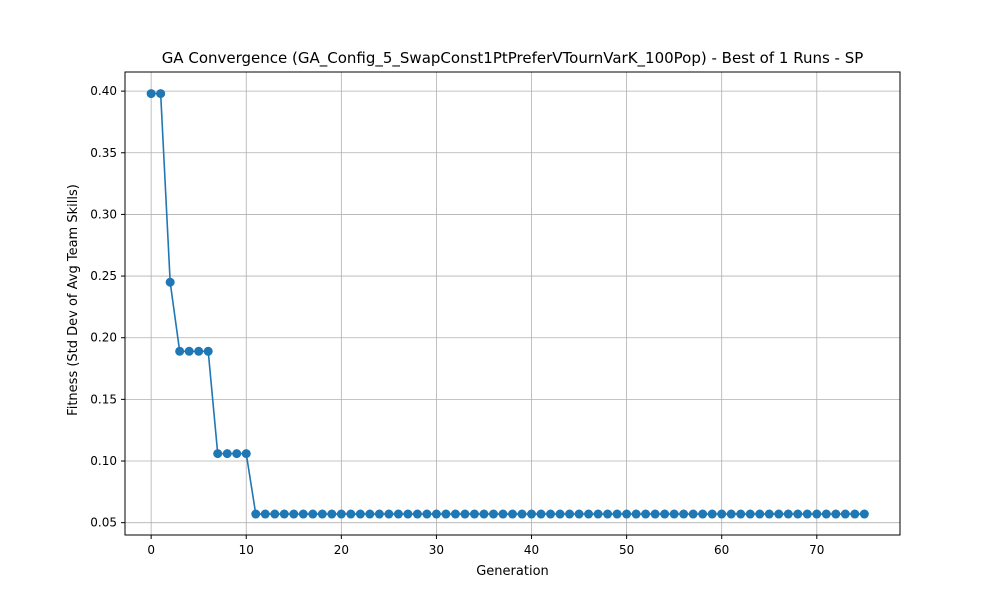 Image resolution: width=1000 pixels, height=600 pixels. Describe the element at coordinates (103, 214) in the screenshot. I see `y-tick-label: 0.30` at that location.